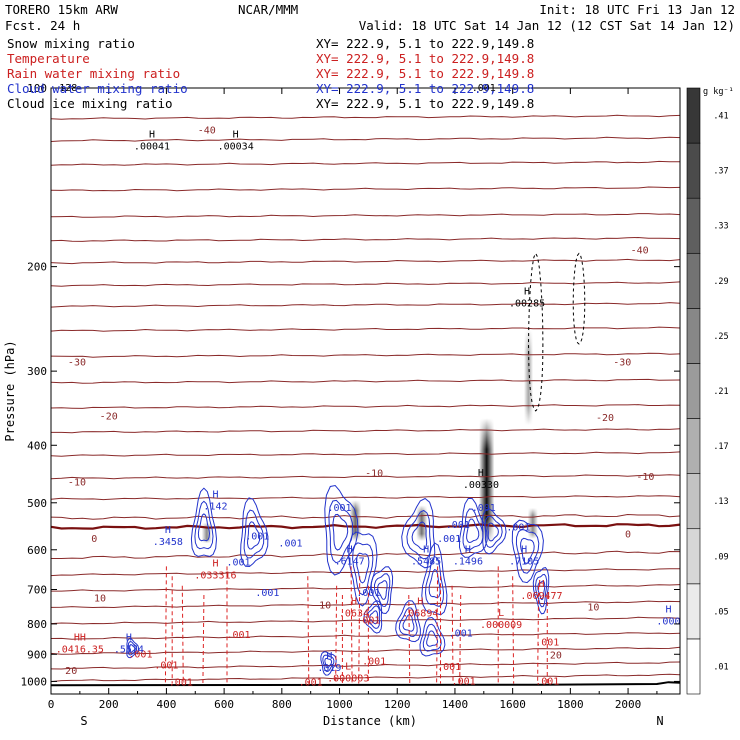 This screenshot has height=740, width=740. I want to click on x-end-label-north: N, so click(659, 721).